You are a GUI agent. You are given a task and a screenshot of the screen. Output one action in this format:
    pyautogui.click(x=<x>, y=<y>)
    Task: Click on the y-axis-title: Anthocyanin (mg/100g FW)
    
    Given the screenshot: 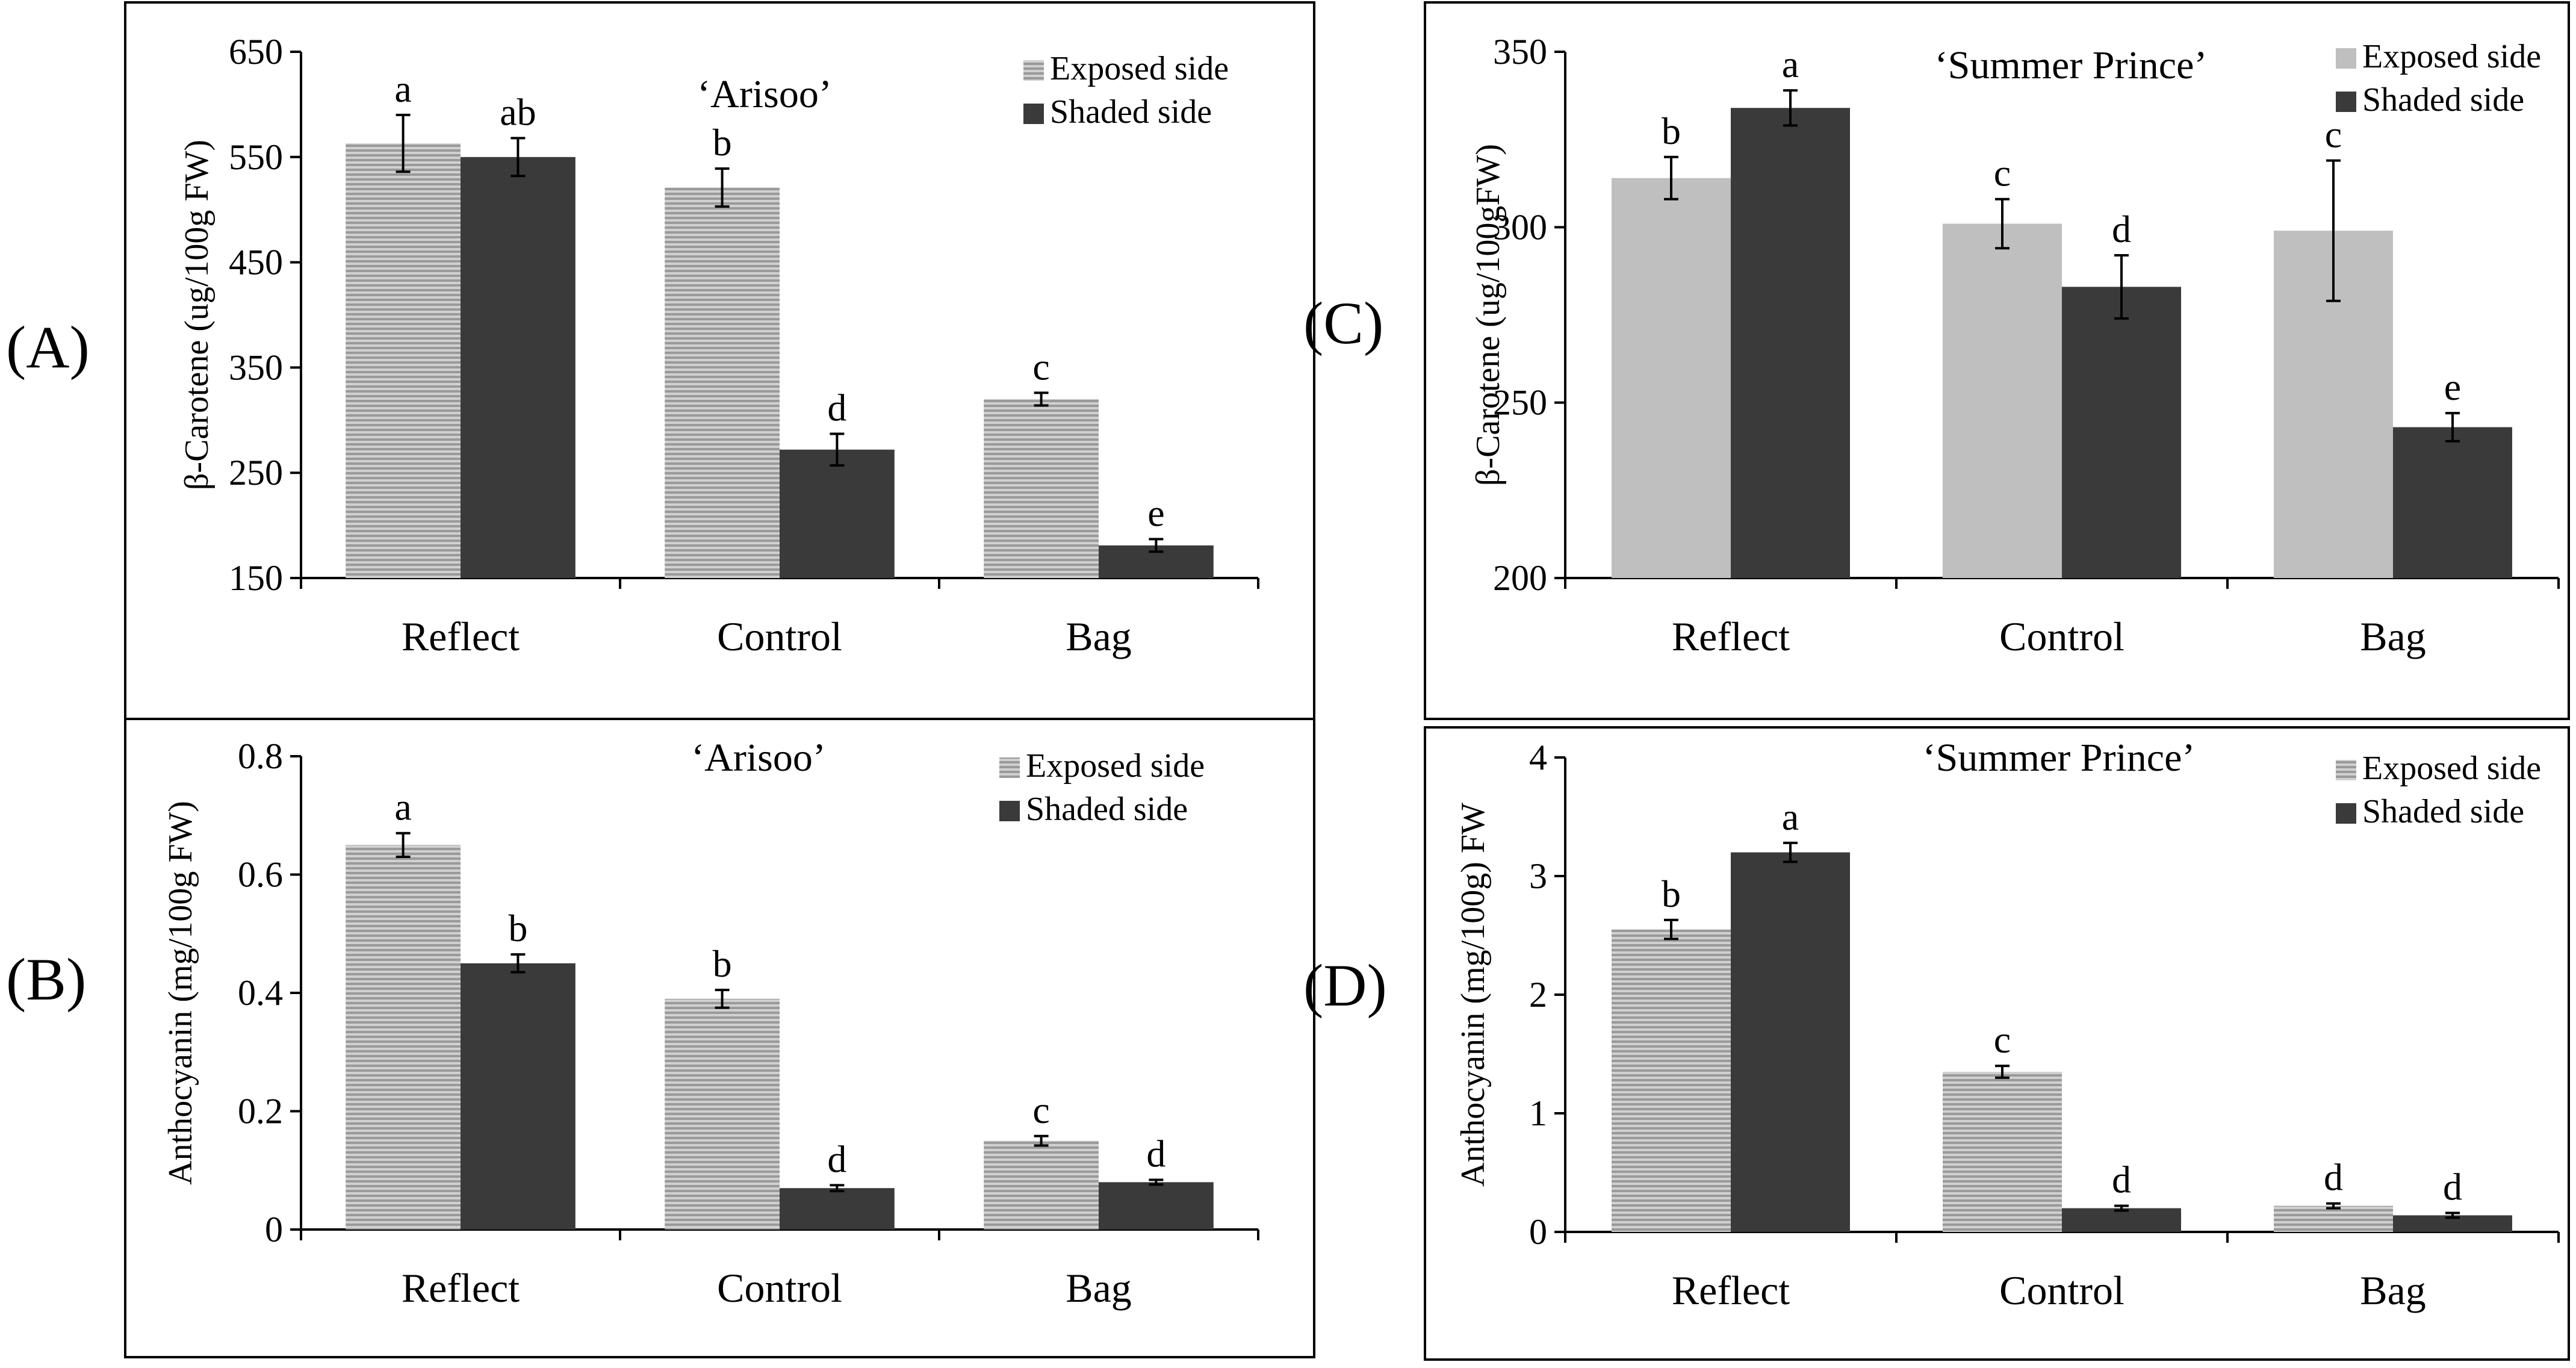 What is the action you would take?
    pyautogui.click(x=180, y=993)
    